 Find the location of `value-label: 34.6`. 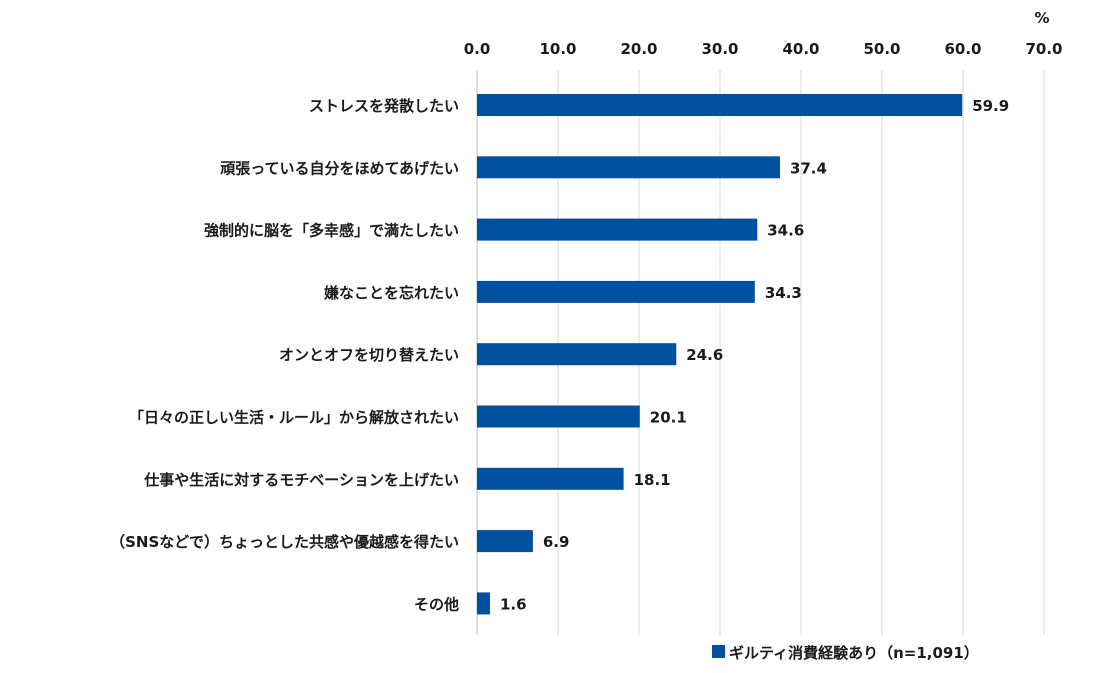

value-label: 34.6 is located at coordinates (785, 231).